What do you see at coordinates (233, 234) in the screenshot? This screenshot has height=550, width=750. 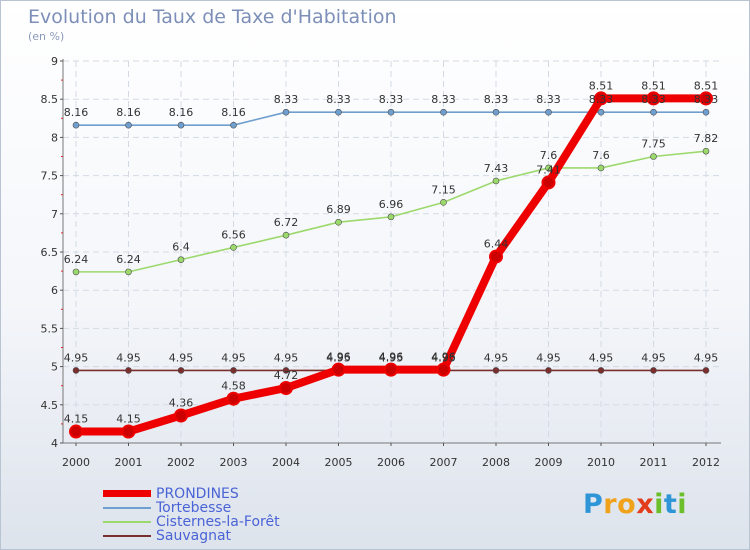 I see `data-label-cisternes: 6.56` at bounding box center [233, 234].